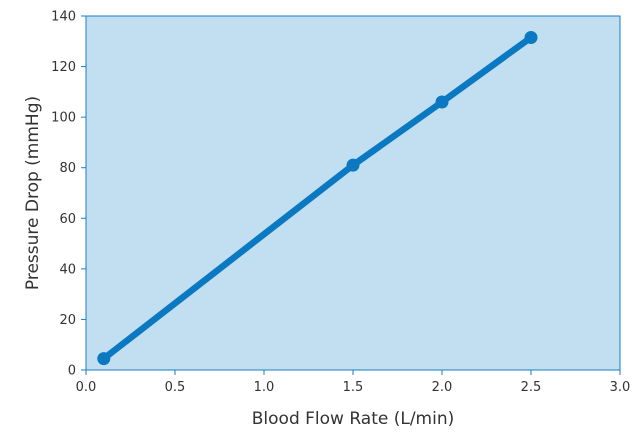  I want to click on x-tick-label: 1.5, so click(353, 387).